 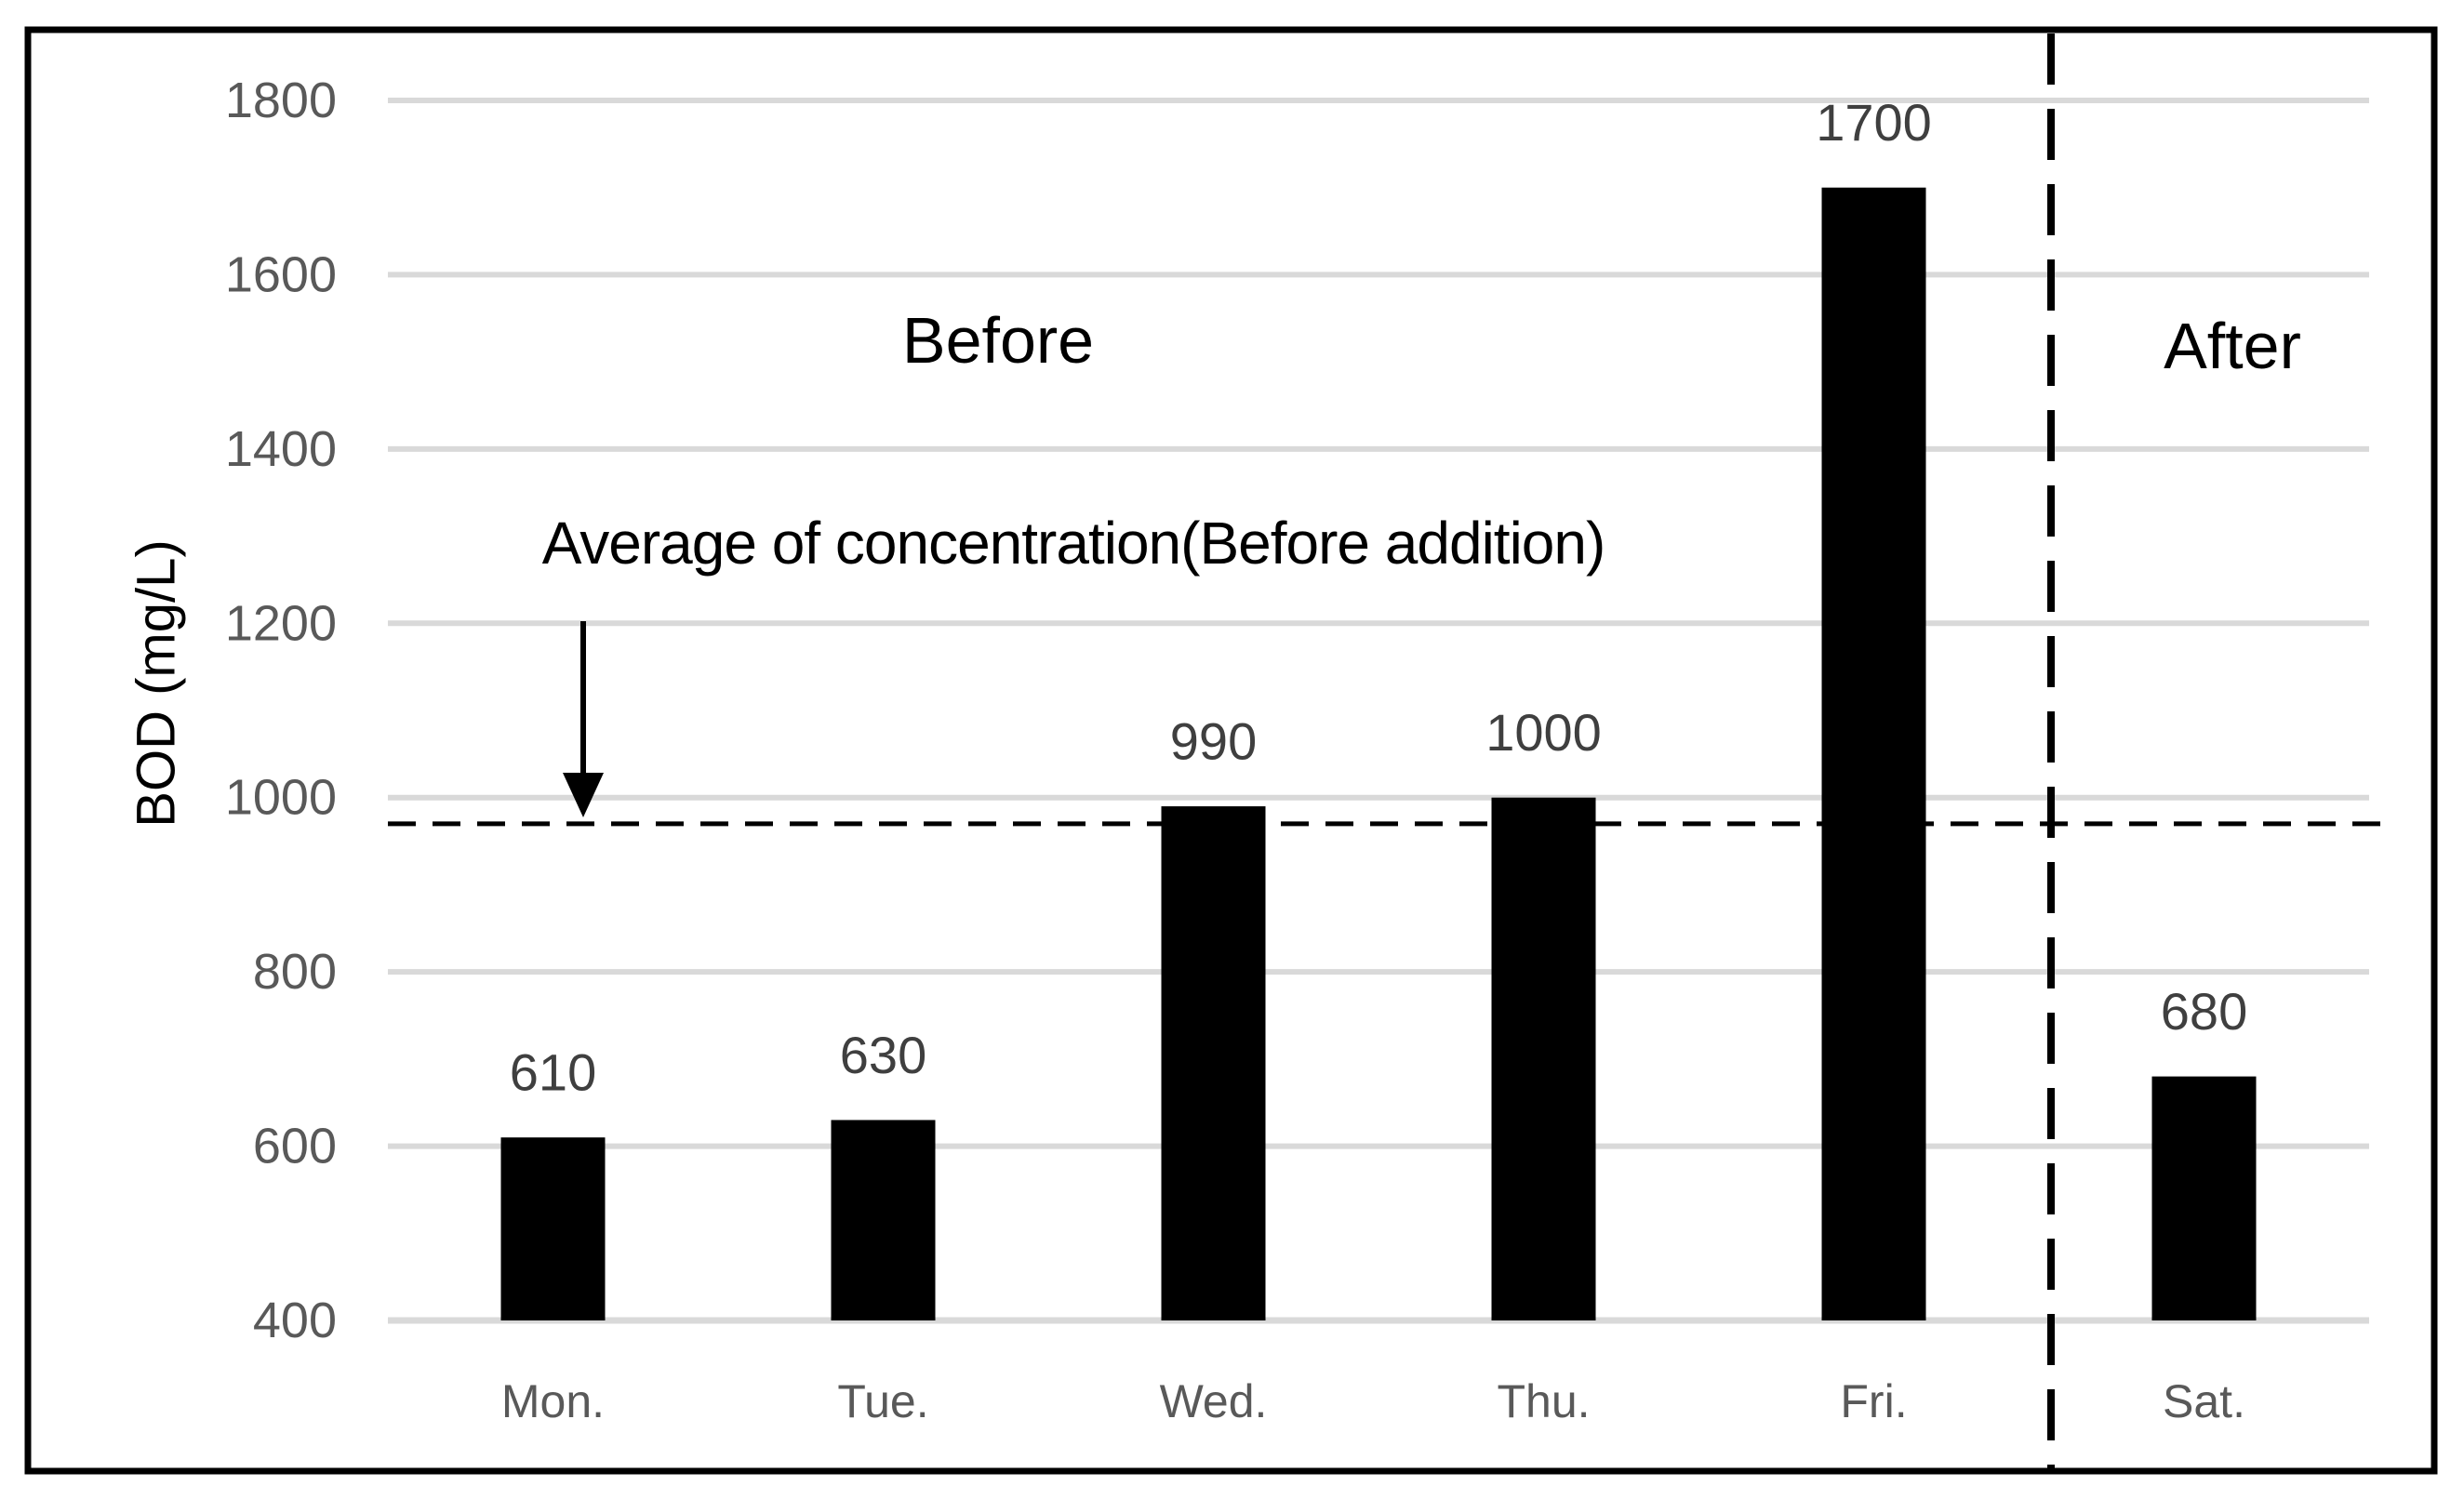 I want to click on bar-sat, so click(x=2204, y=1198).